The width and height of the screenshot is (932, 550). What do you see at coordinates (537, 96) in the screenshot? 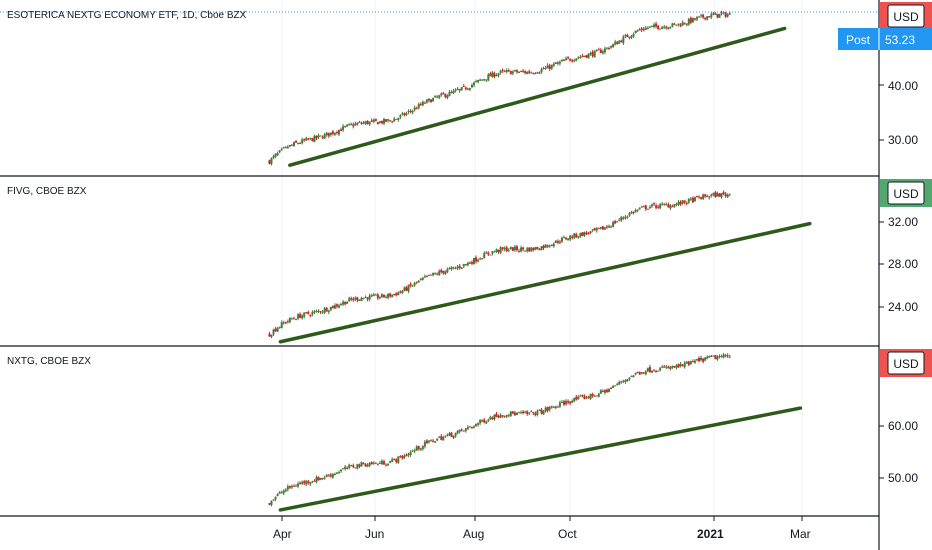
I see `pane-1-trendline` at bounding box center [537, 96].